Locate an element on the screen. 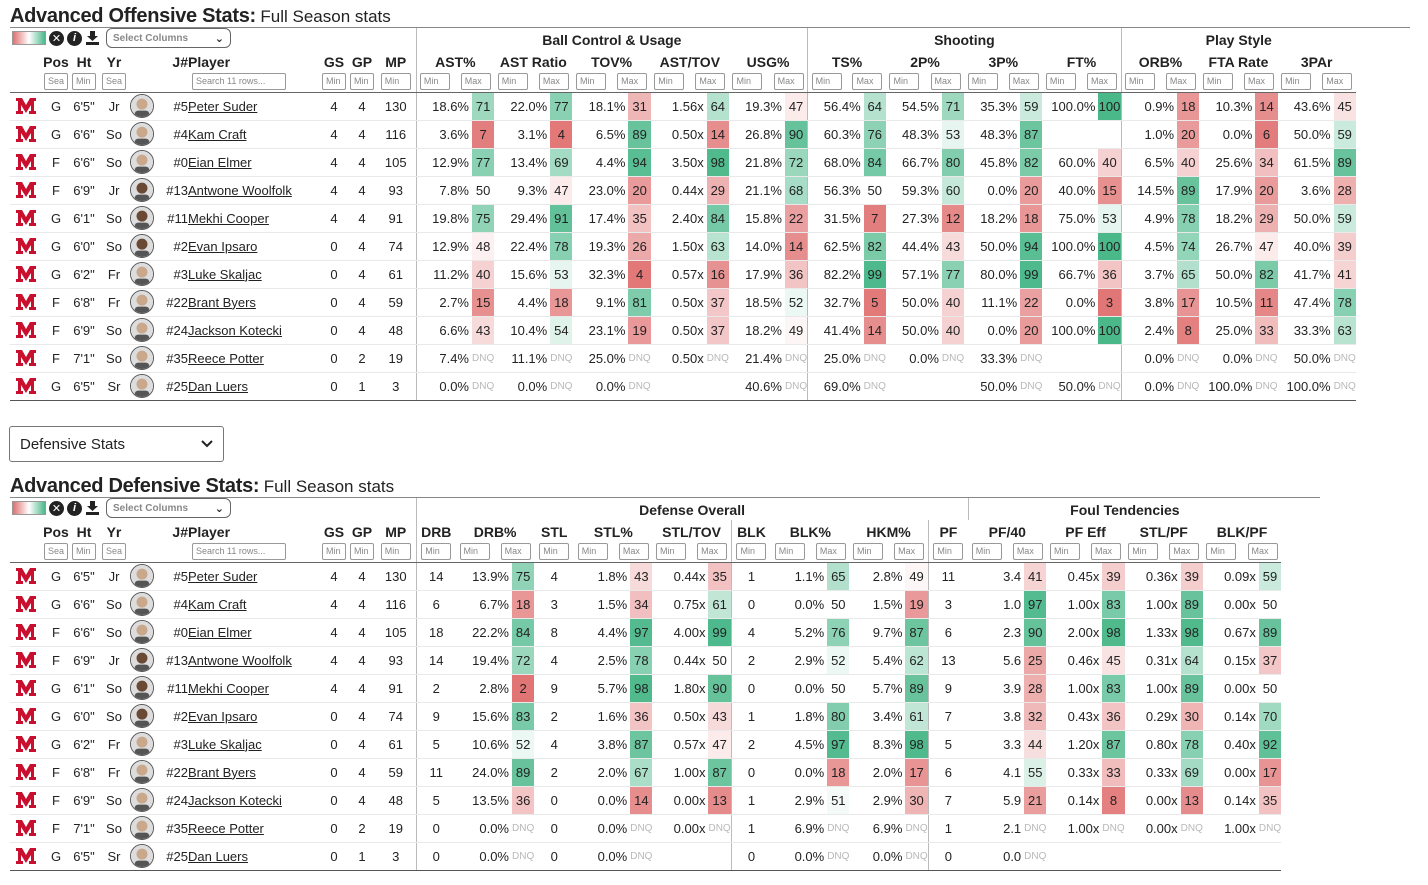 Image resolution: width=1428 pixels, height=885 pixels. player-name-link: Peter Suder is located at coordinates (223, 576).